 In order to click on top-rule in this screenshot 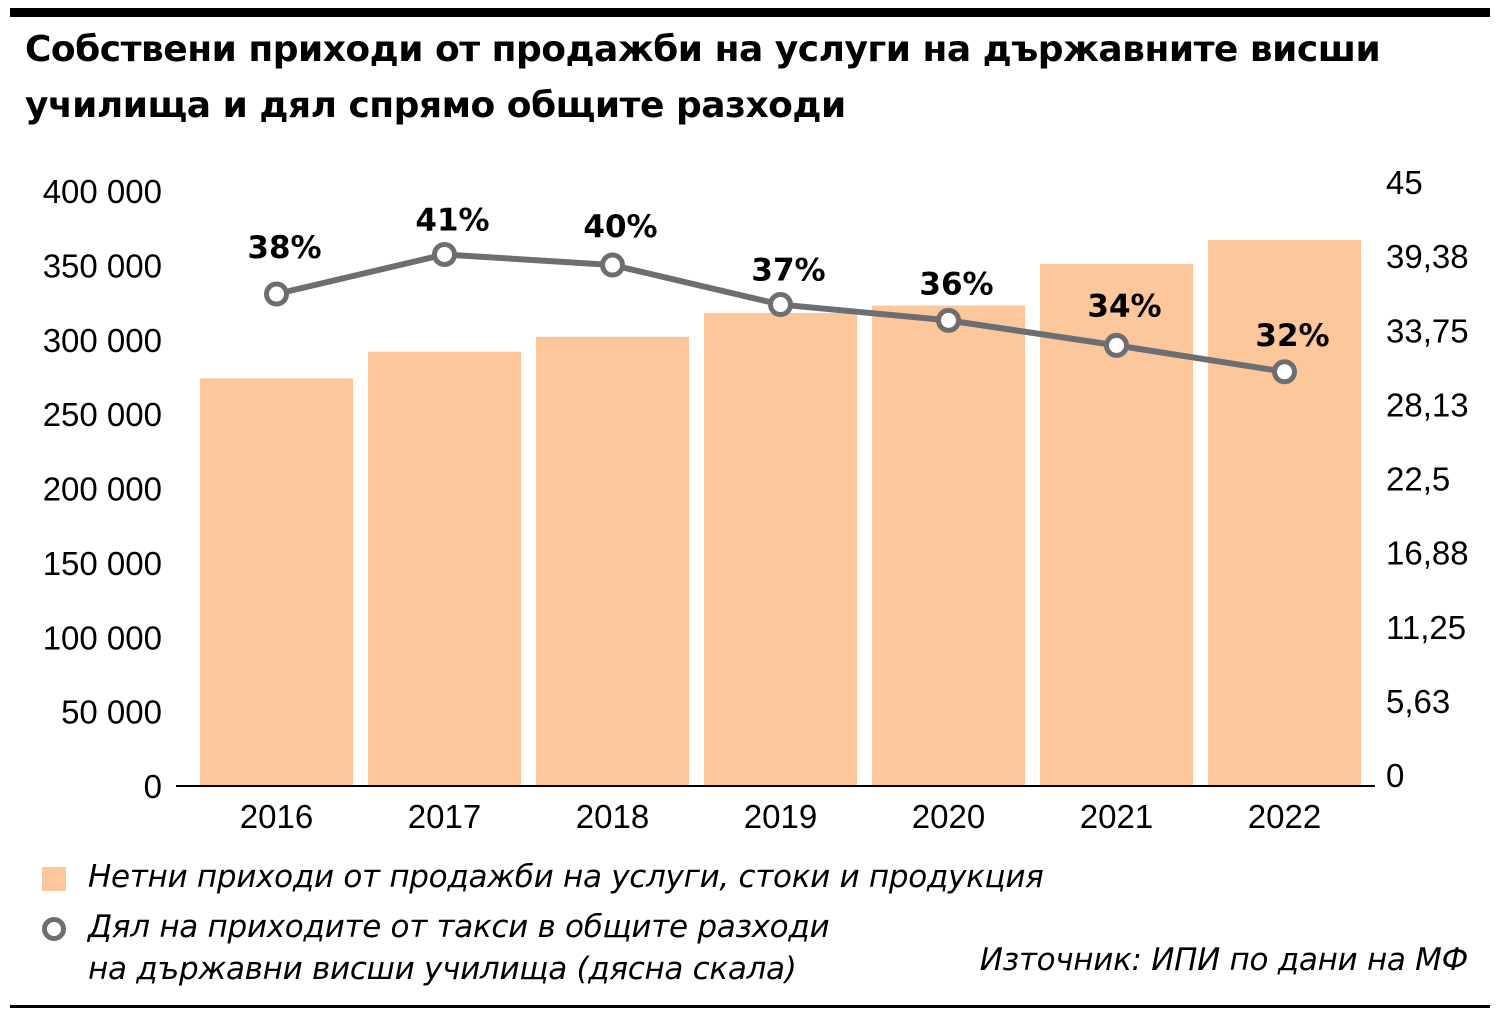, I will do `click(750, 12)`.